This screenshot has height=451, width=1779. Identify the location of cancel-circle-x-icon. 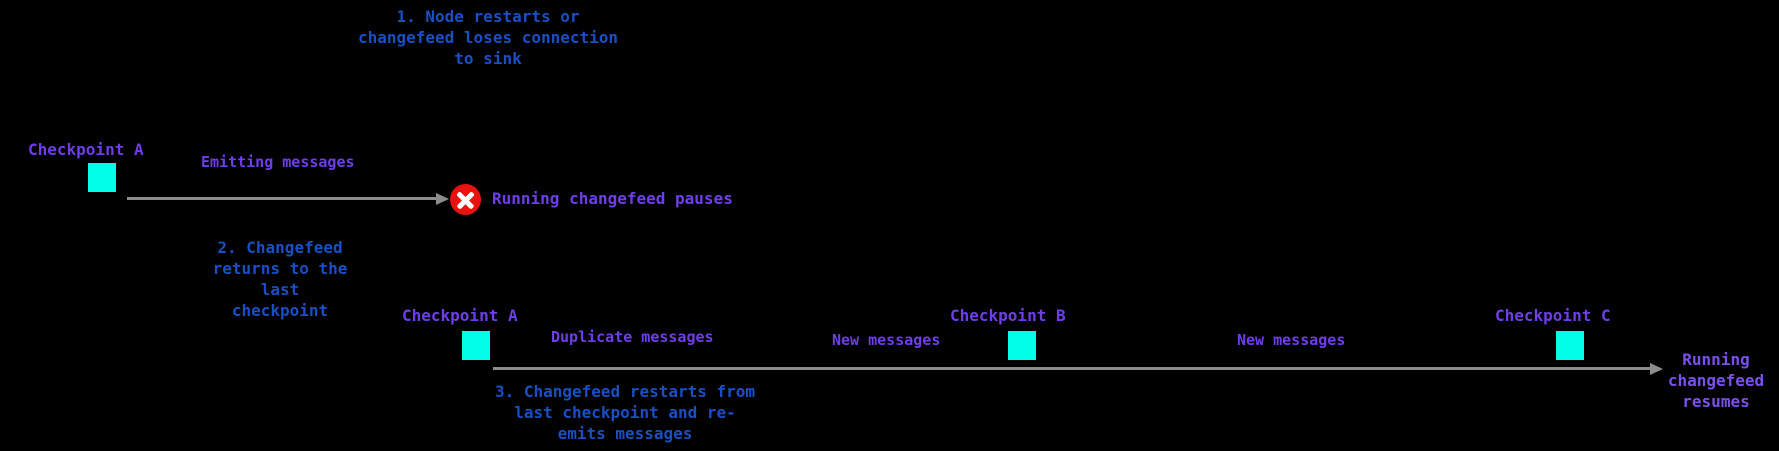
(465, 199).